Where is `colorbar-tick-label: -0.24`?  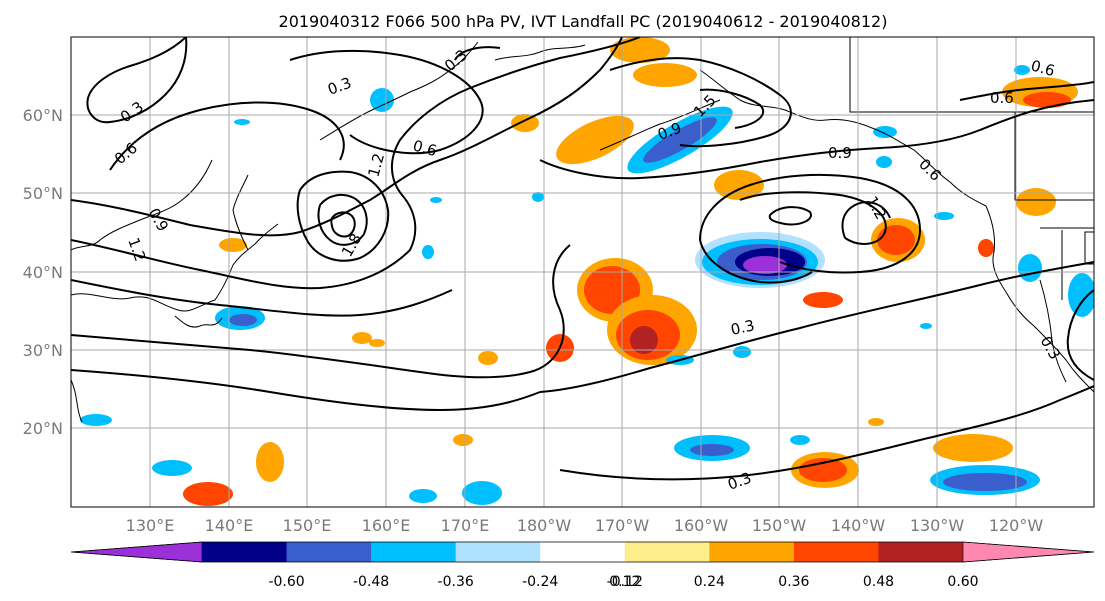
colorbar-tick-label: -0.24 is located at coordinates (540, 582).